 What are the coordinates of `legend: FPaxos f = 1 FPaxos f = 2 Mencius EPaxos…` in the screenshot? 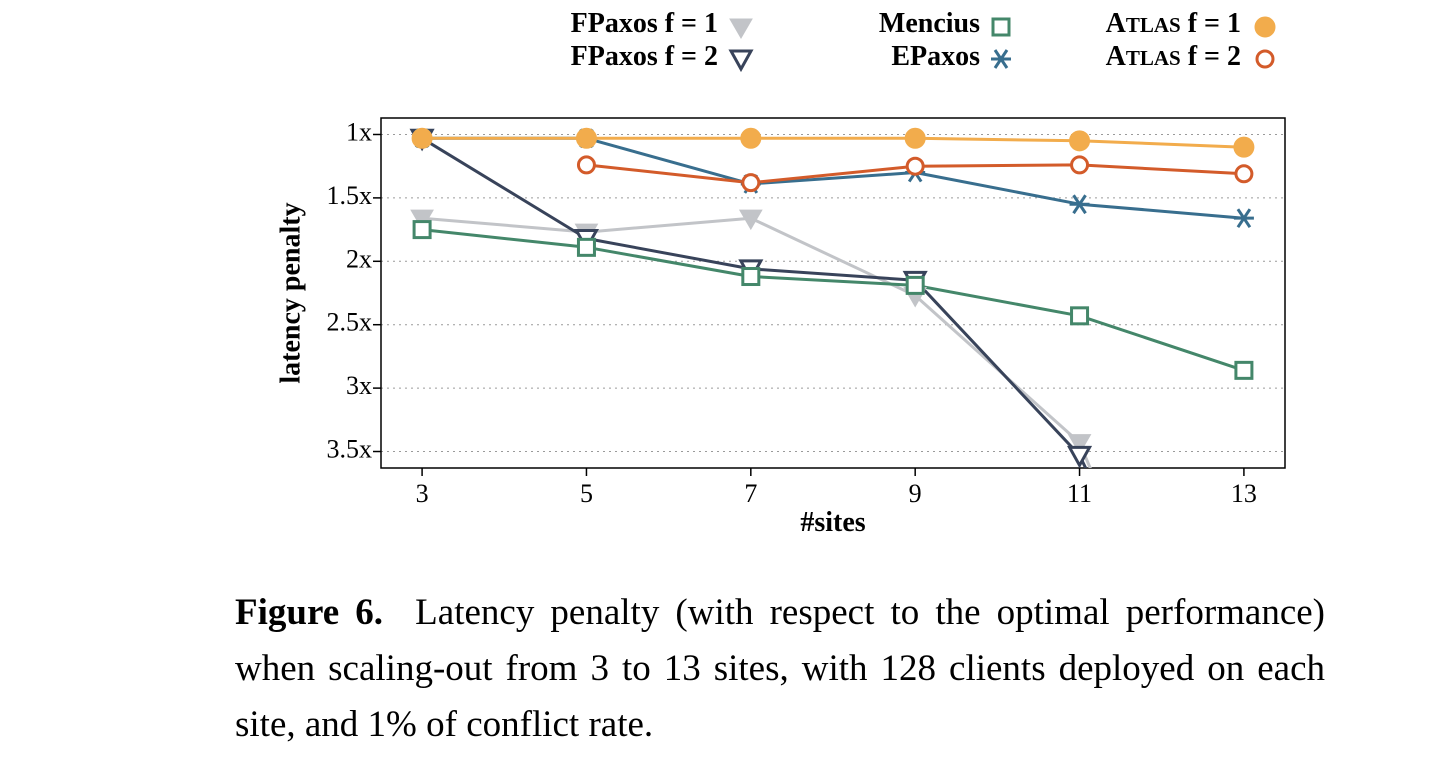 It's located at (923, 40).